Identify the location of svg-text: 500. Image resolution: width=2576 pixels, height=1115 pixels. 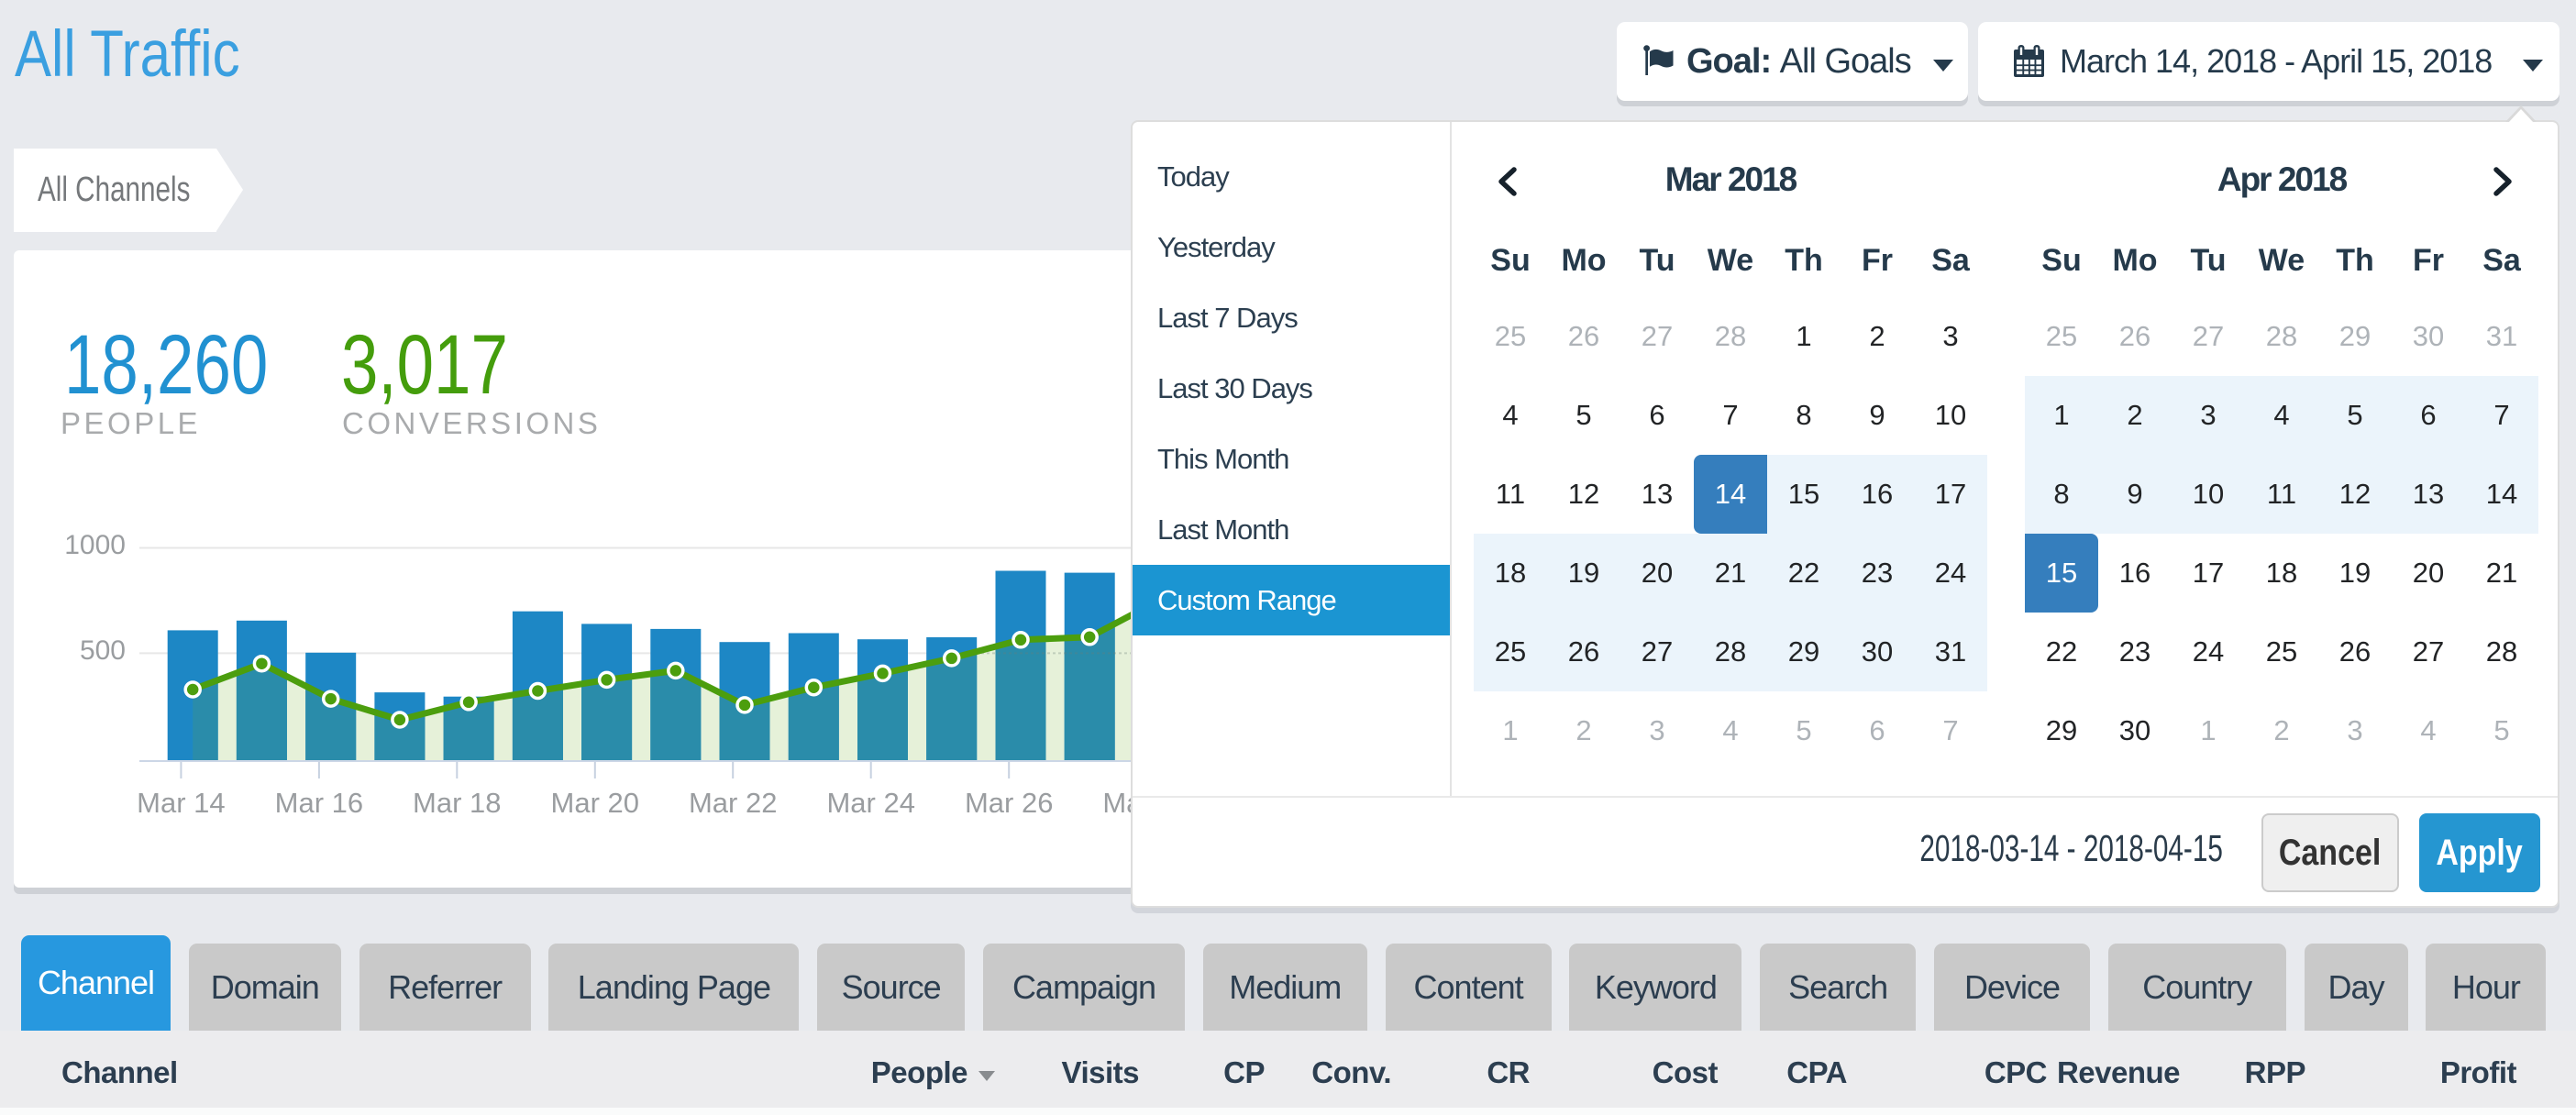
(103, 650).